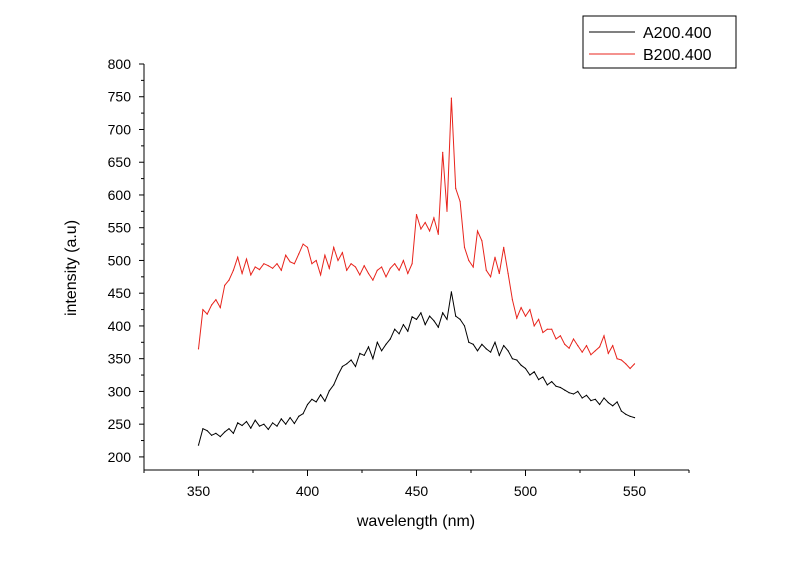 The height and width of the screenshot is (564, 800). I want to click on legend-box, so click(659, 42).